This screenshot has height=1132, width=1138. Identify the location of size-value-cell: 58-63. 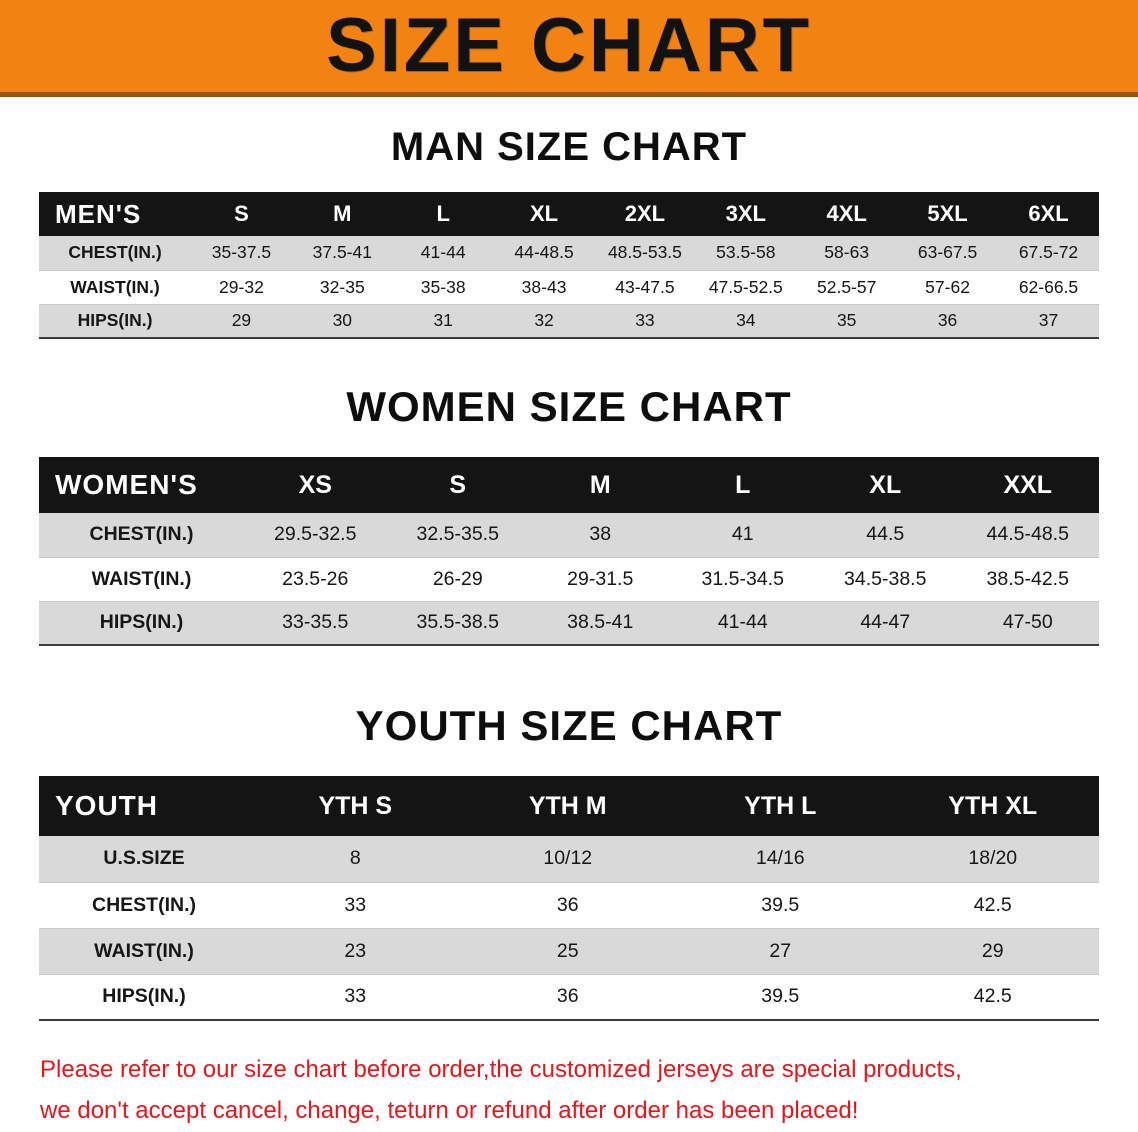
(847, 252).